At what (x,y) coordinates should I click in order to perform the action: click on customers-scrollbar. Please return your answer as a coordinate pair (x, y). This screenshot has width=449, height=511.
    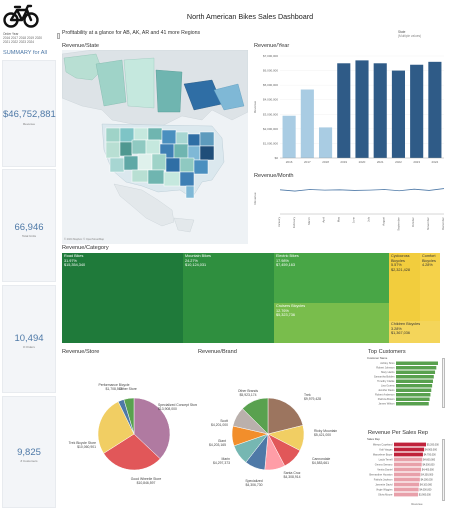
    Looking at the image, I should click on (443, 383).